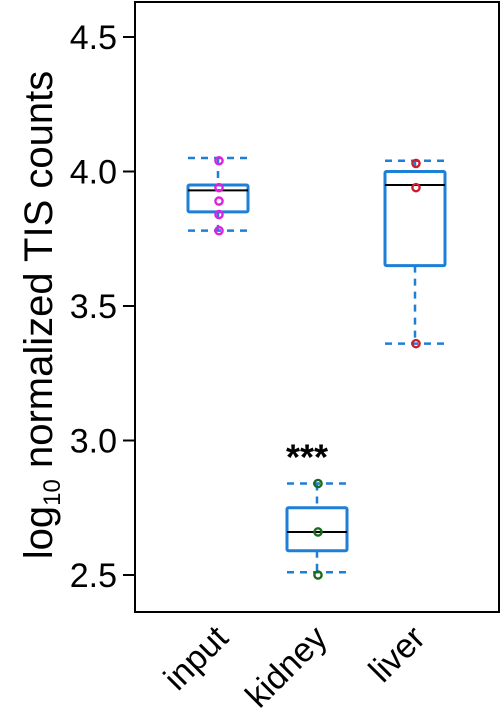 The height and width of the screenshot is (726, 501). Describe the element at coordinates (286, 667) in the screenshot. I see `x-tick-label: kidney` at that location.